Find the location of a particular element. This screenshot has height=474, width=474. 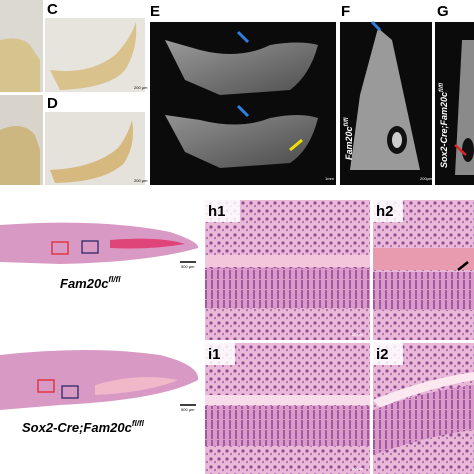

panel-label: i2 is located at coordinates (382, 354).